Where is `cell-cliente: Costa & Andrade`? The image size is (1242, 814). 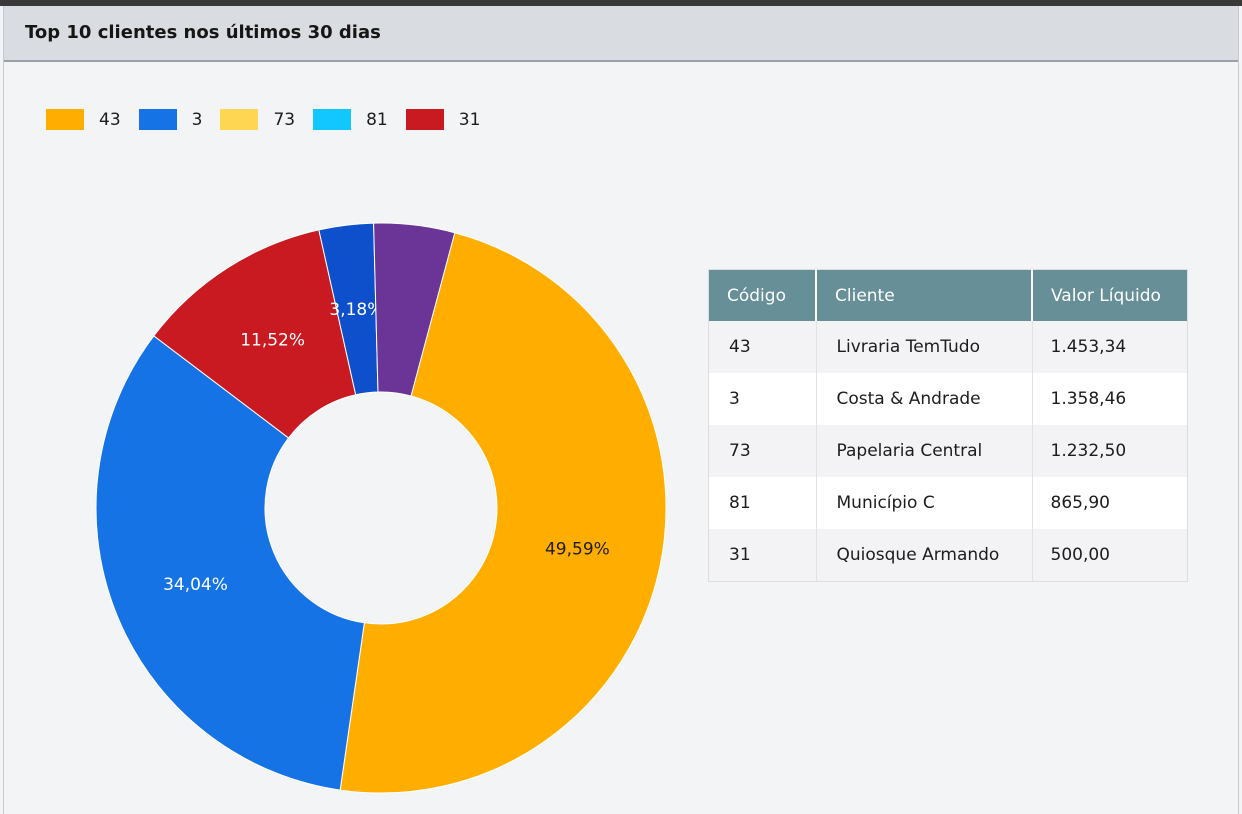
cell-cliente: Costa & Andrade is located at coordinates (924, 399).